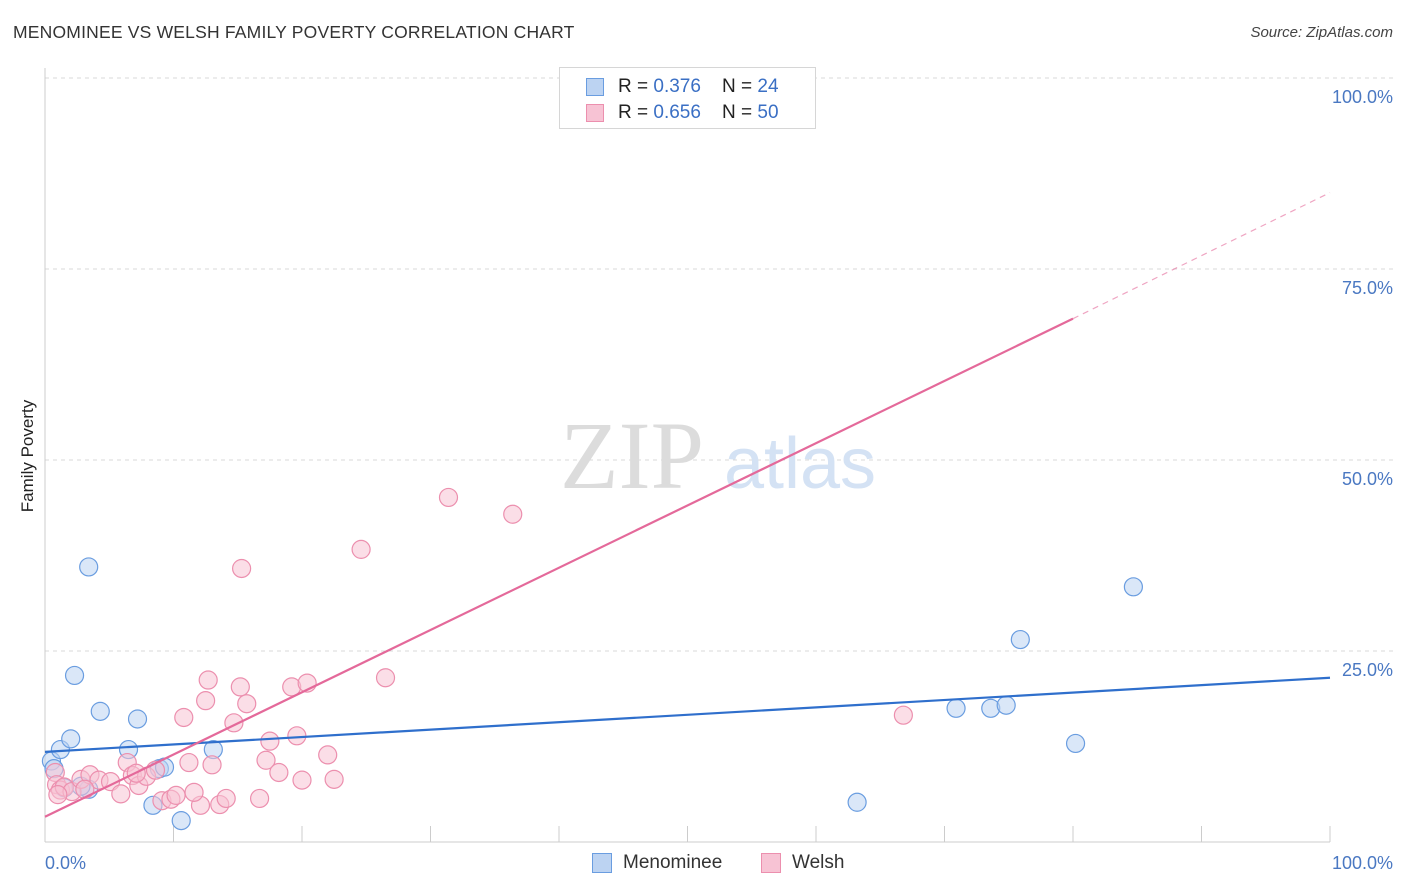 The height and width of the screenshot is (892, 1406). Describe the element at coordinates (677, 86) in the screenshot. I see `menominee-r: 0.376` at that location.